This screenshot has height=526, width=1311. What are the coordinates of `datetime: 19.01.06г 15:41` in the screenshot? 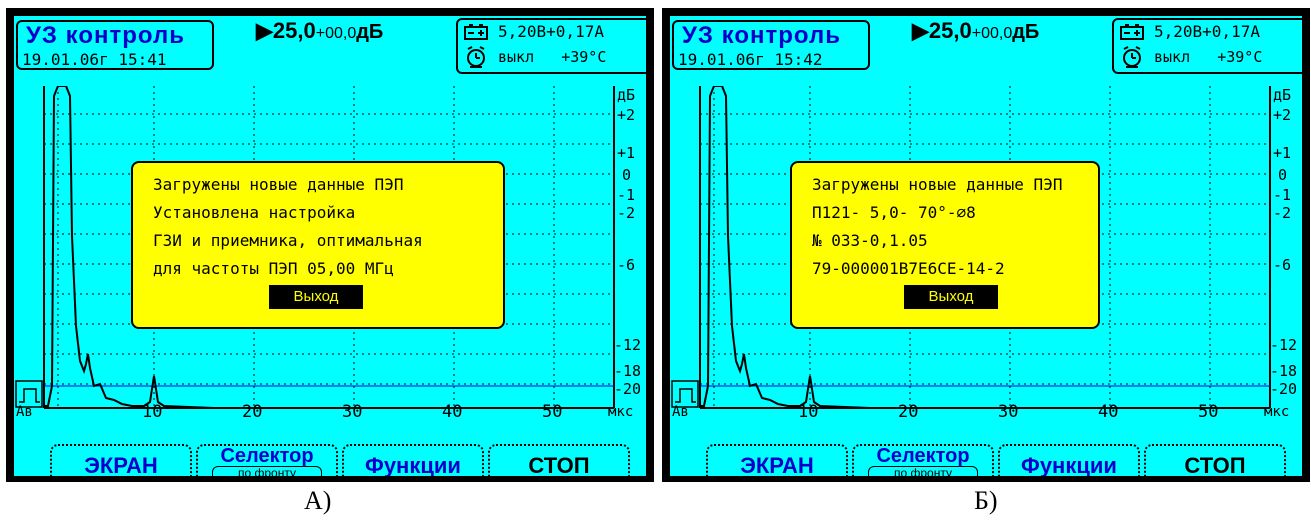 It's located at (94, 59).